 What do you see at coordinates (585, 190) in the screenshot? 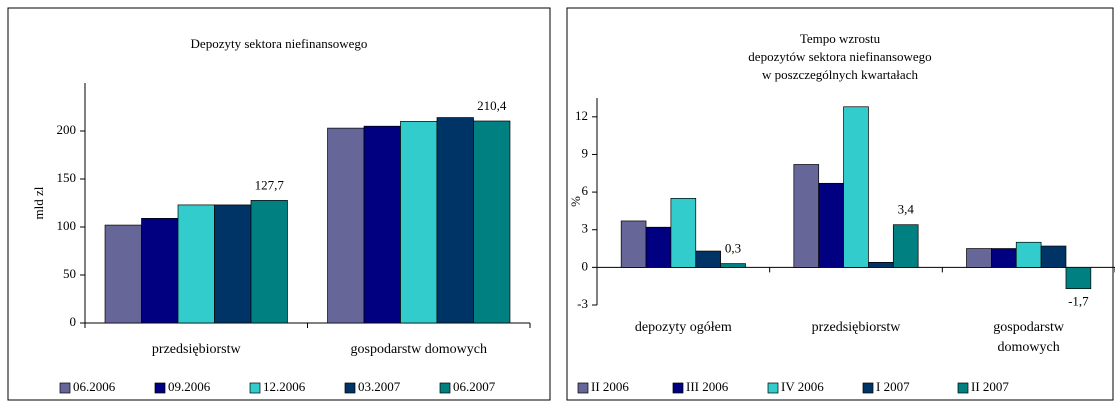
I see `y-tick-label: 6` at bounding box center [585, 190].